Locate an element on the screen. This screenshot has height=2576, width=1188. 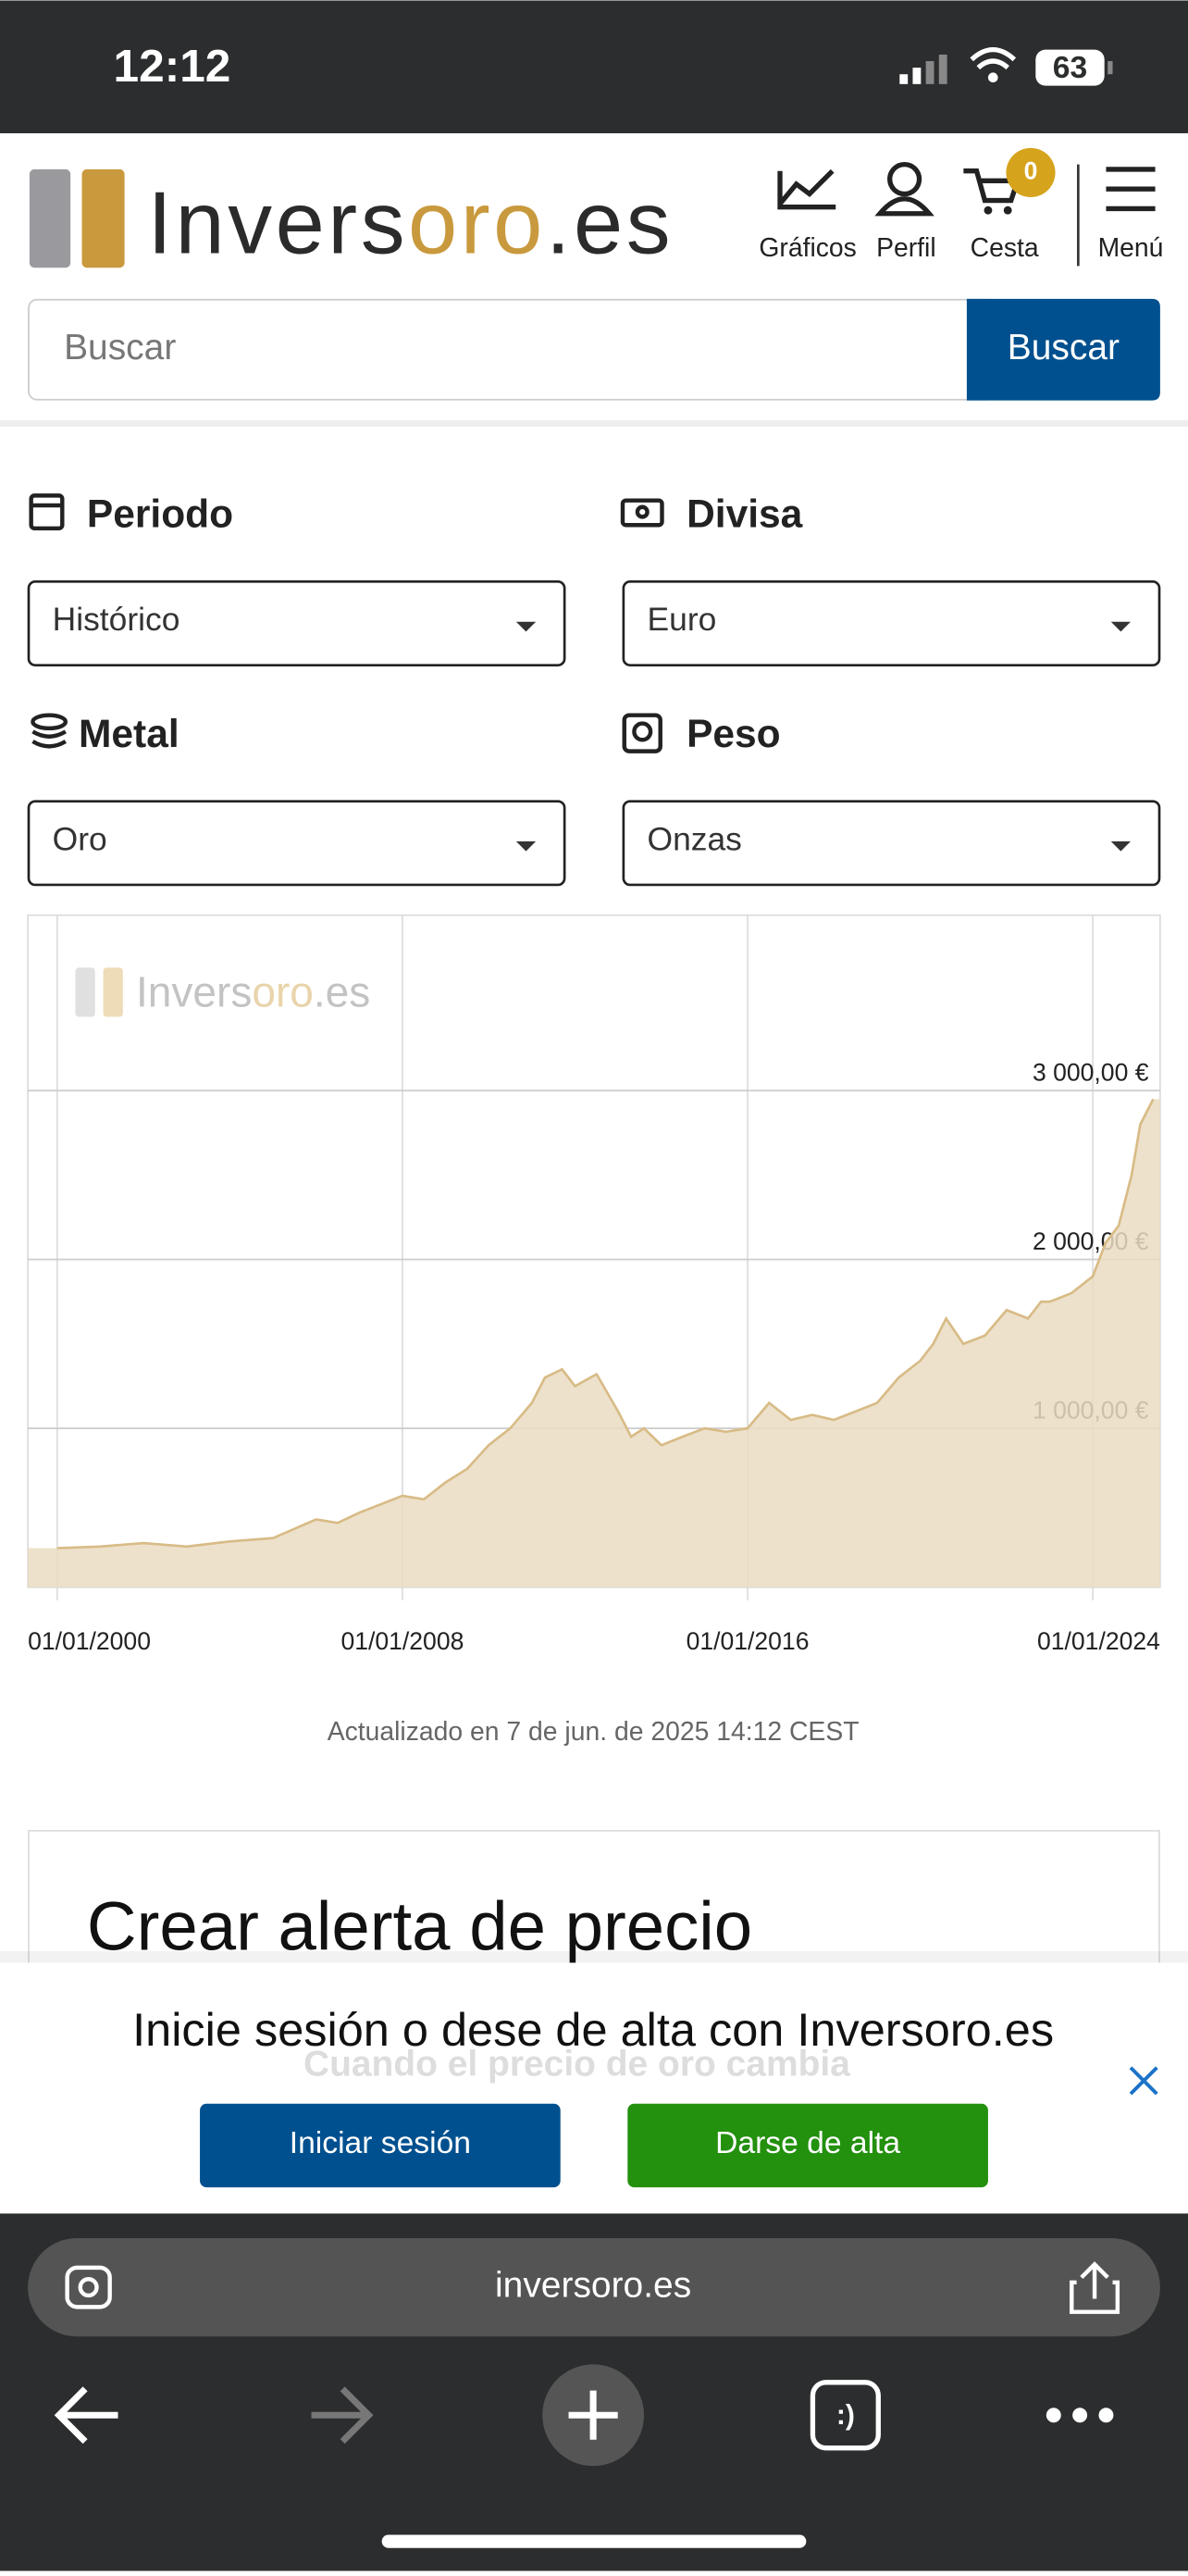
select-value: Histórico is located at coordinates (117, 619).